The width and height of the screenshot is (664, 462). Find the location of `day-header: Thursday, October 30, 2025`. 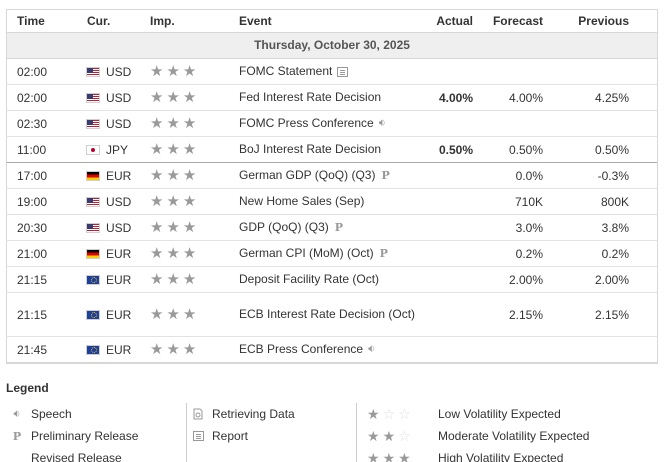

day-header: Thursday, October 30, 2025 is located at coordinates (331, 46).